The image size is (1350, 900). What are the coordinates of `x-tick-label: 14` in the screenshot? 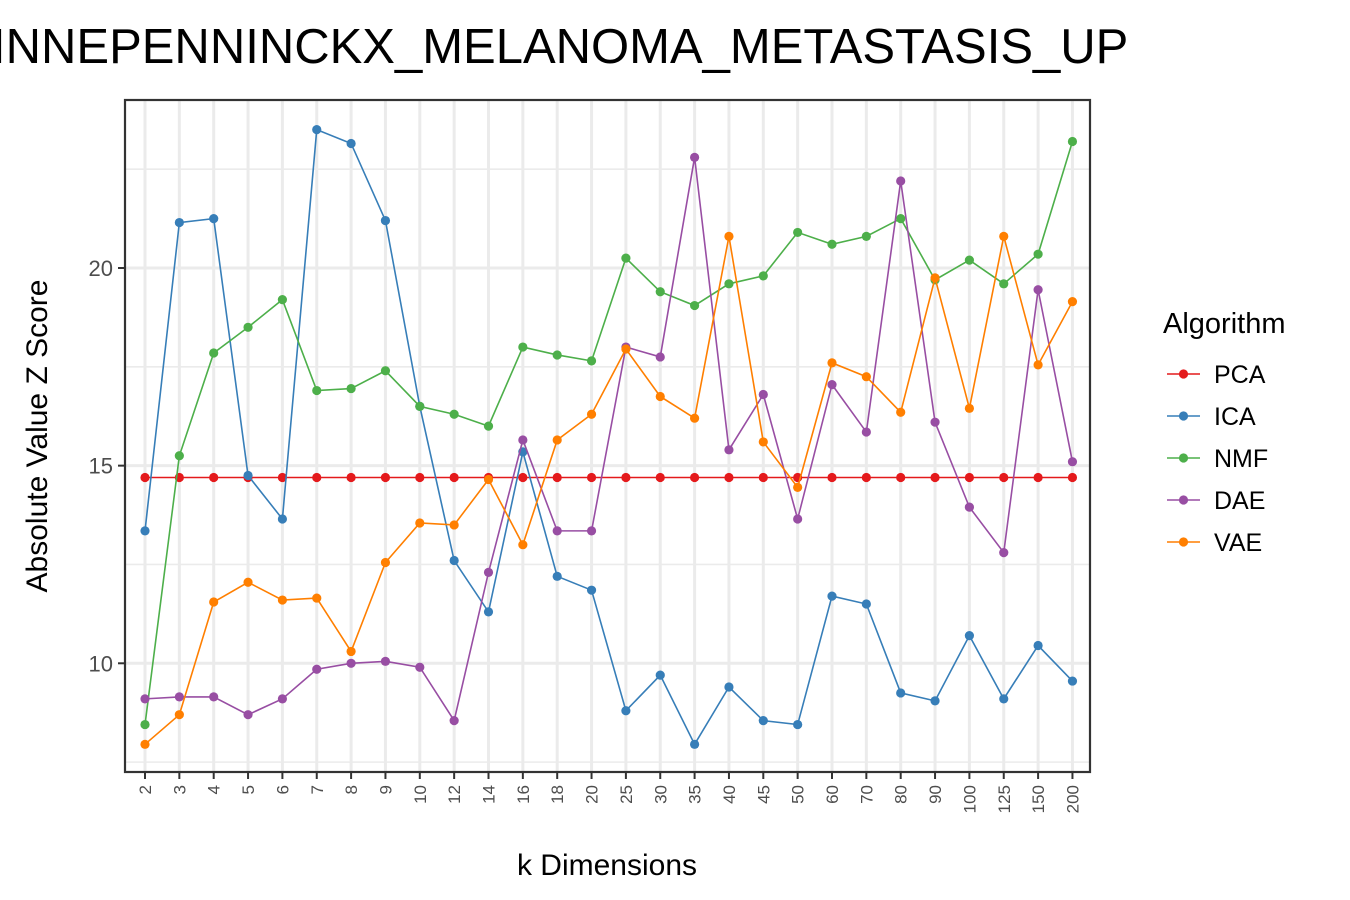 It's located at (489, 794).